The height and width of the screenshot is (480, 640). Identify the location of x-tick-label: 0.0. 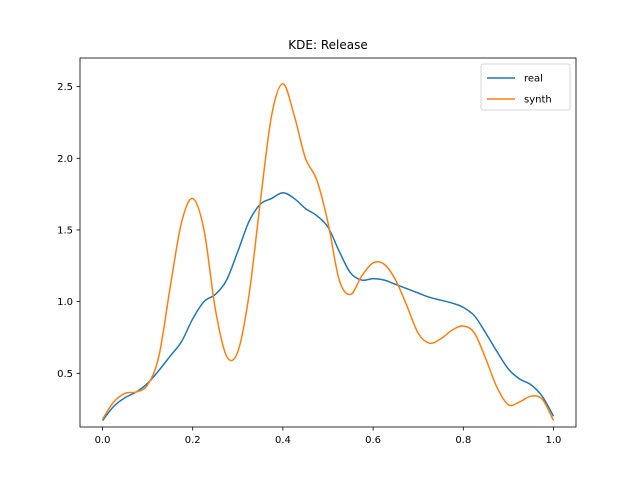
(103, 440).